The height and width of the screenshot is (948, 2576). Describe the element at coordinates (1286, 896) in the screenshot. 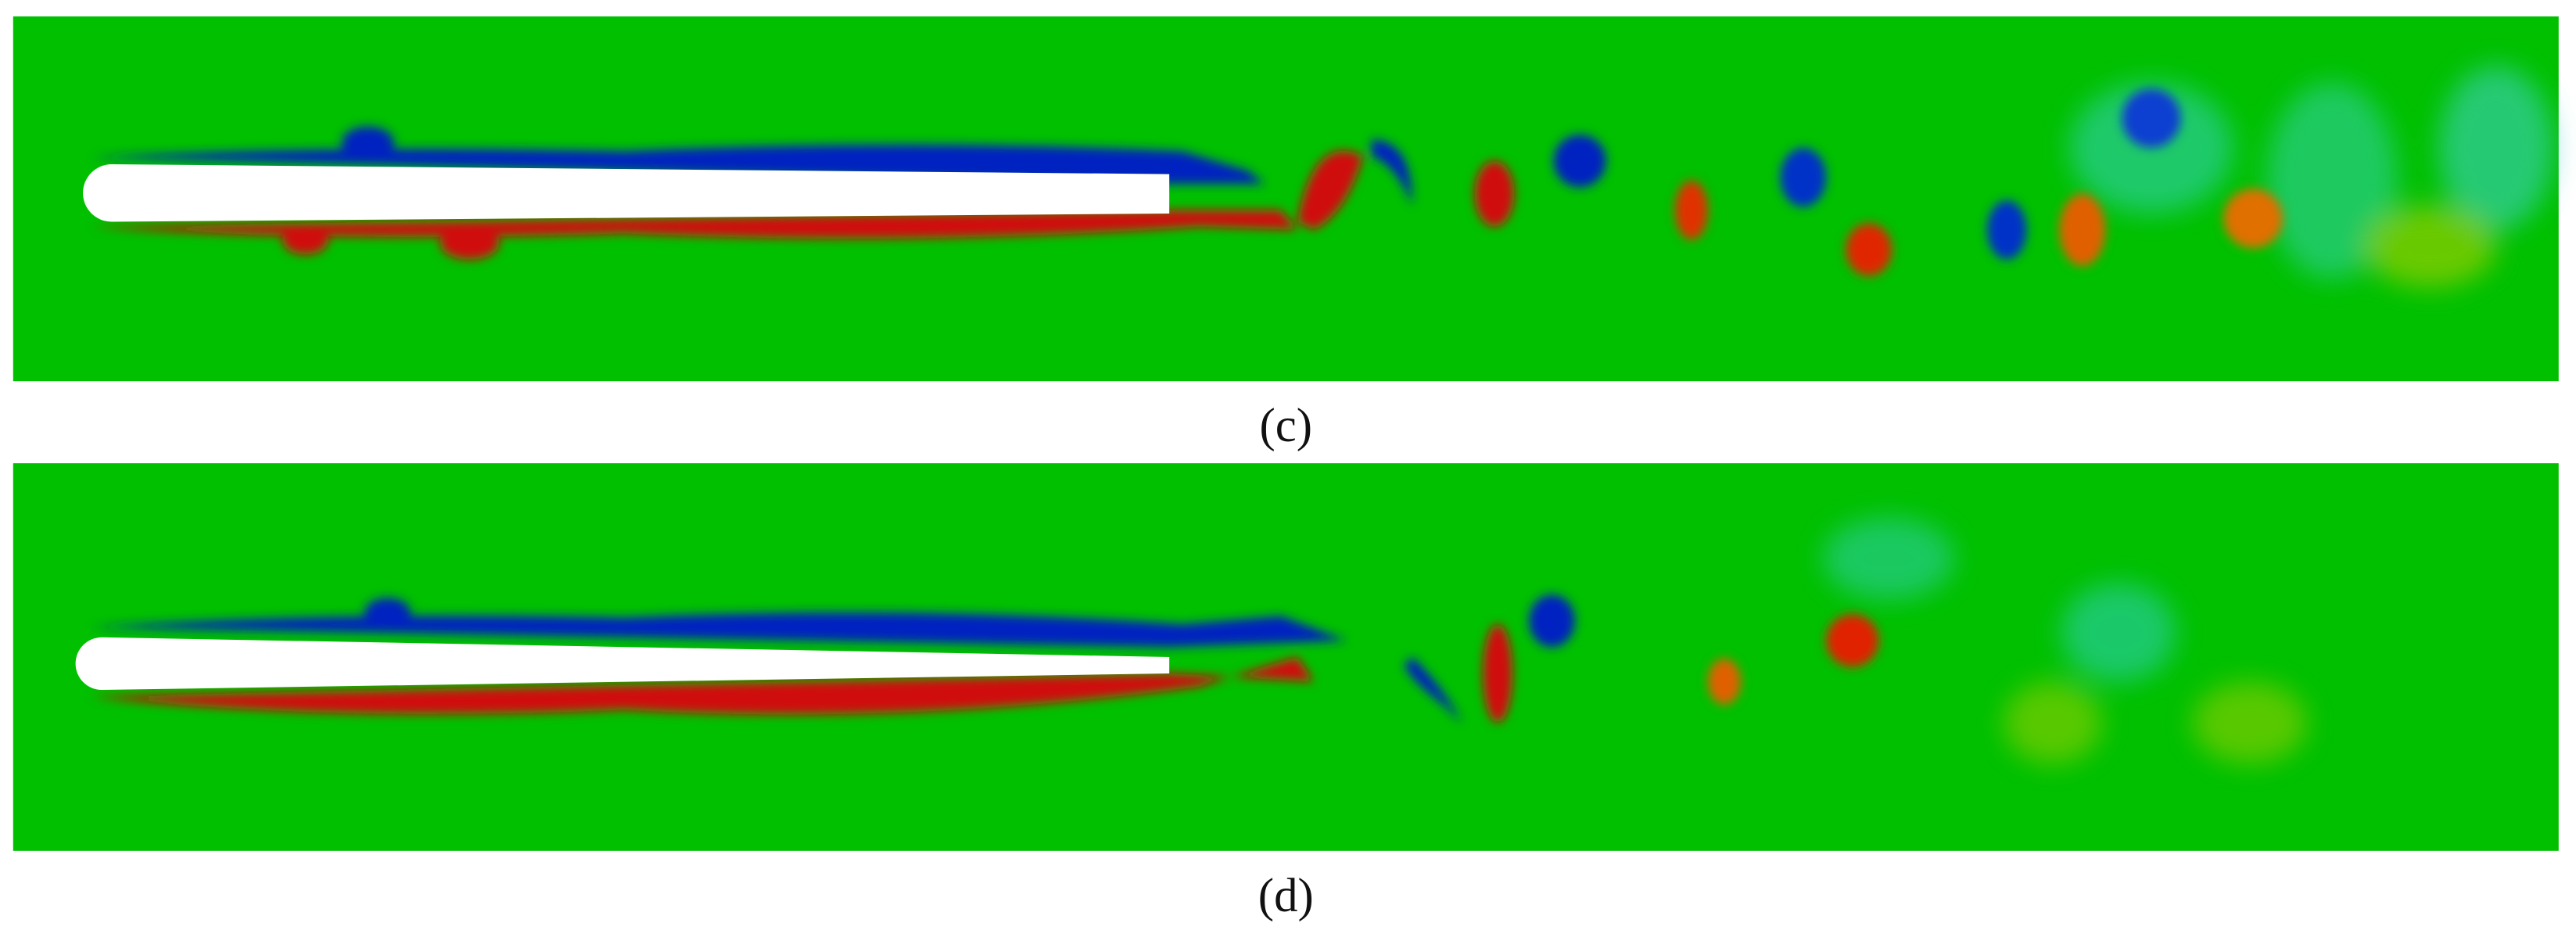

I see `panel-label: (d)` at that location.